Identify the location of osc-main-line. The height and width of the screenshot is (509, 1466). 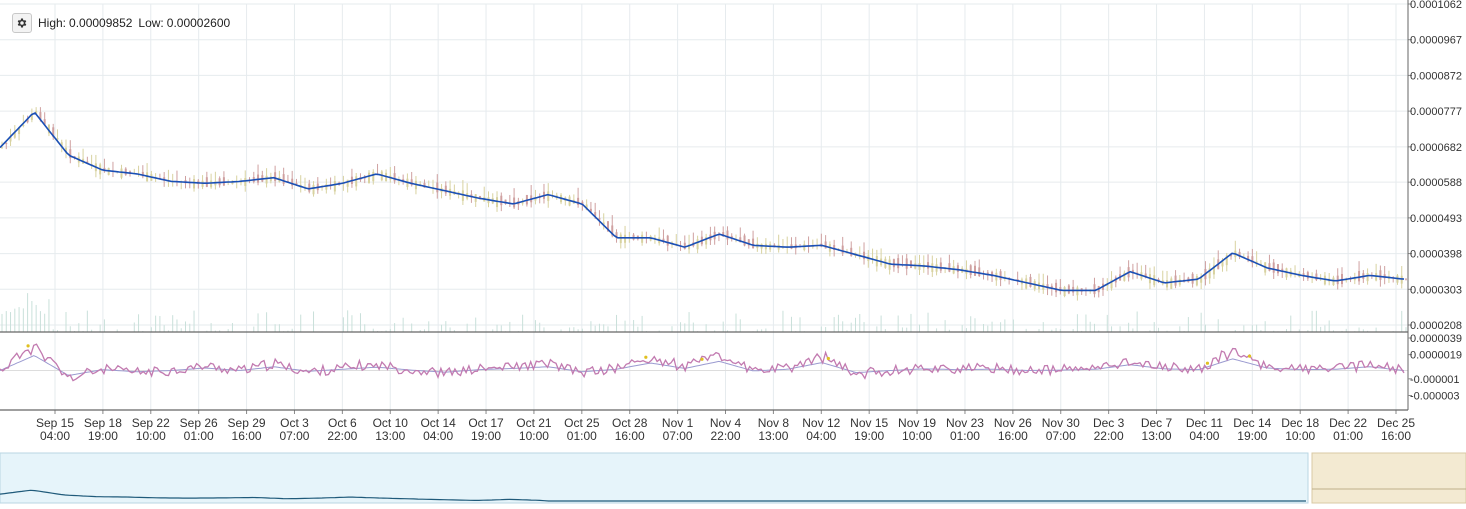
(702, 362).